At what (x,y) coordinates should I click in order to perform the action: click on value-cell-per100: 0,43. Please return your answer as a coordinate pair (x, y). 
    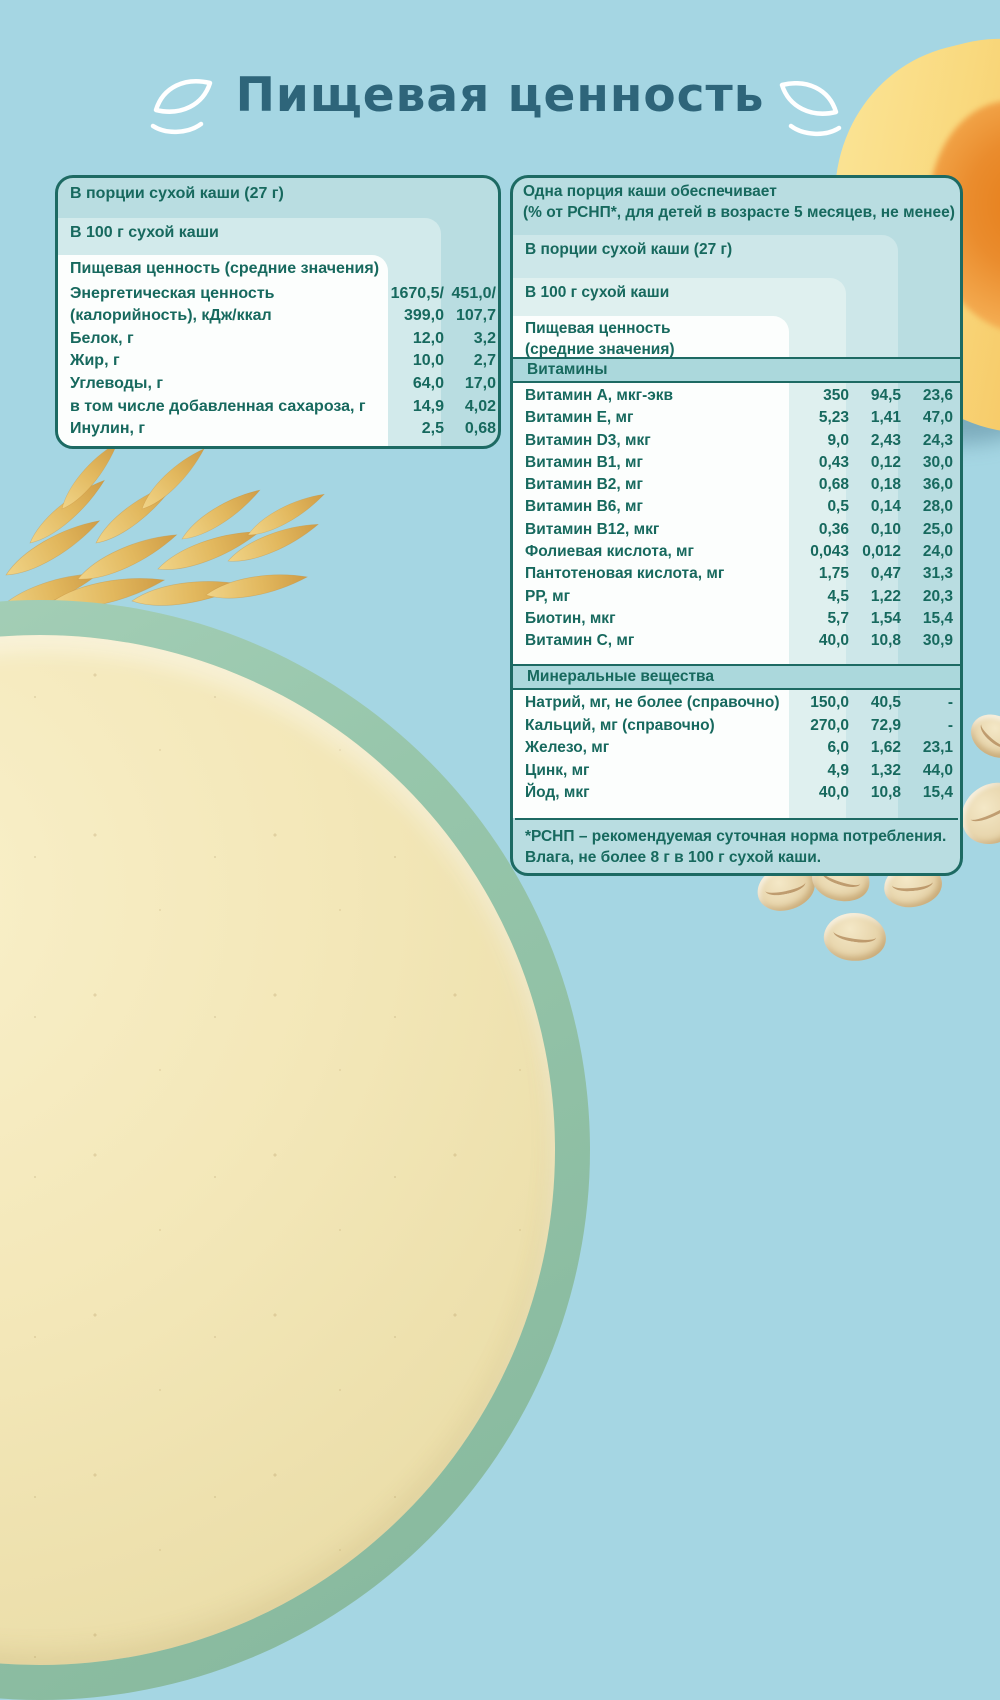
    Looking at the image, I should click on (833, 462).